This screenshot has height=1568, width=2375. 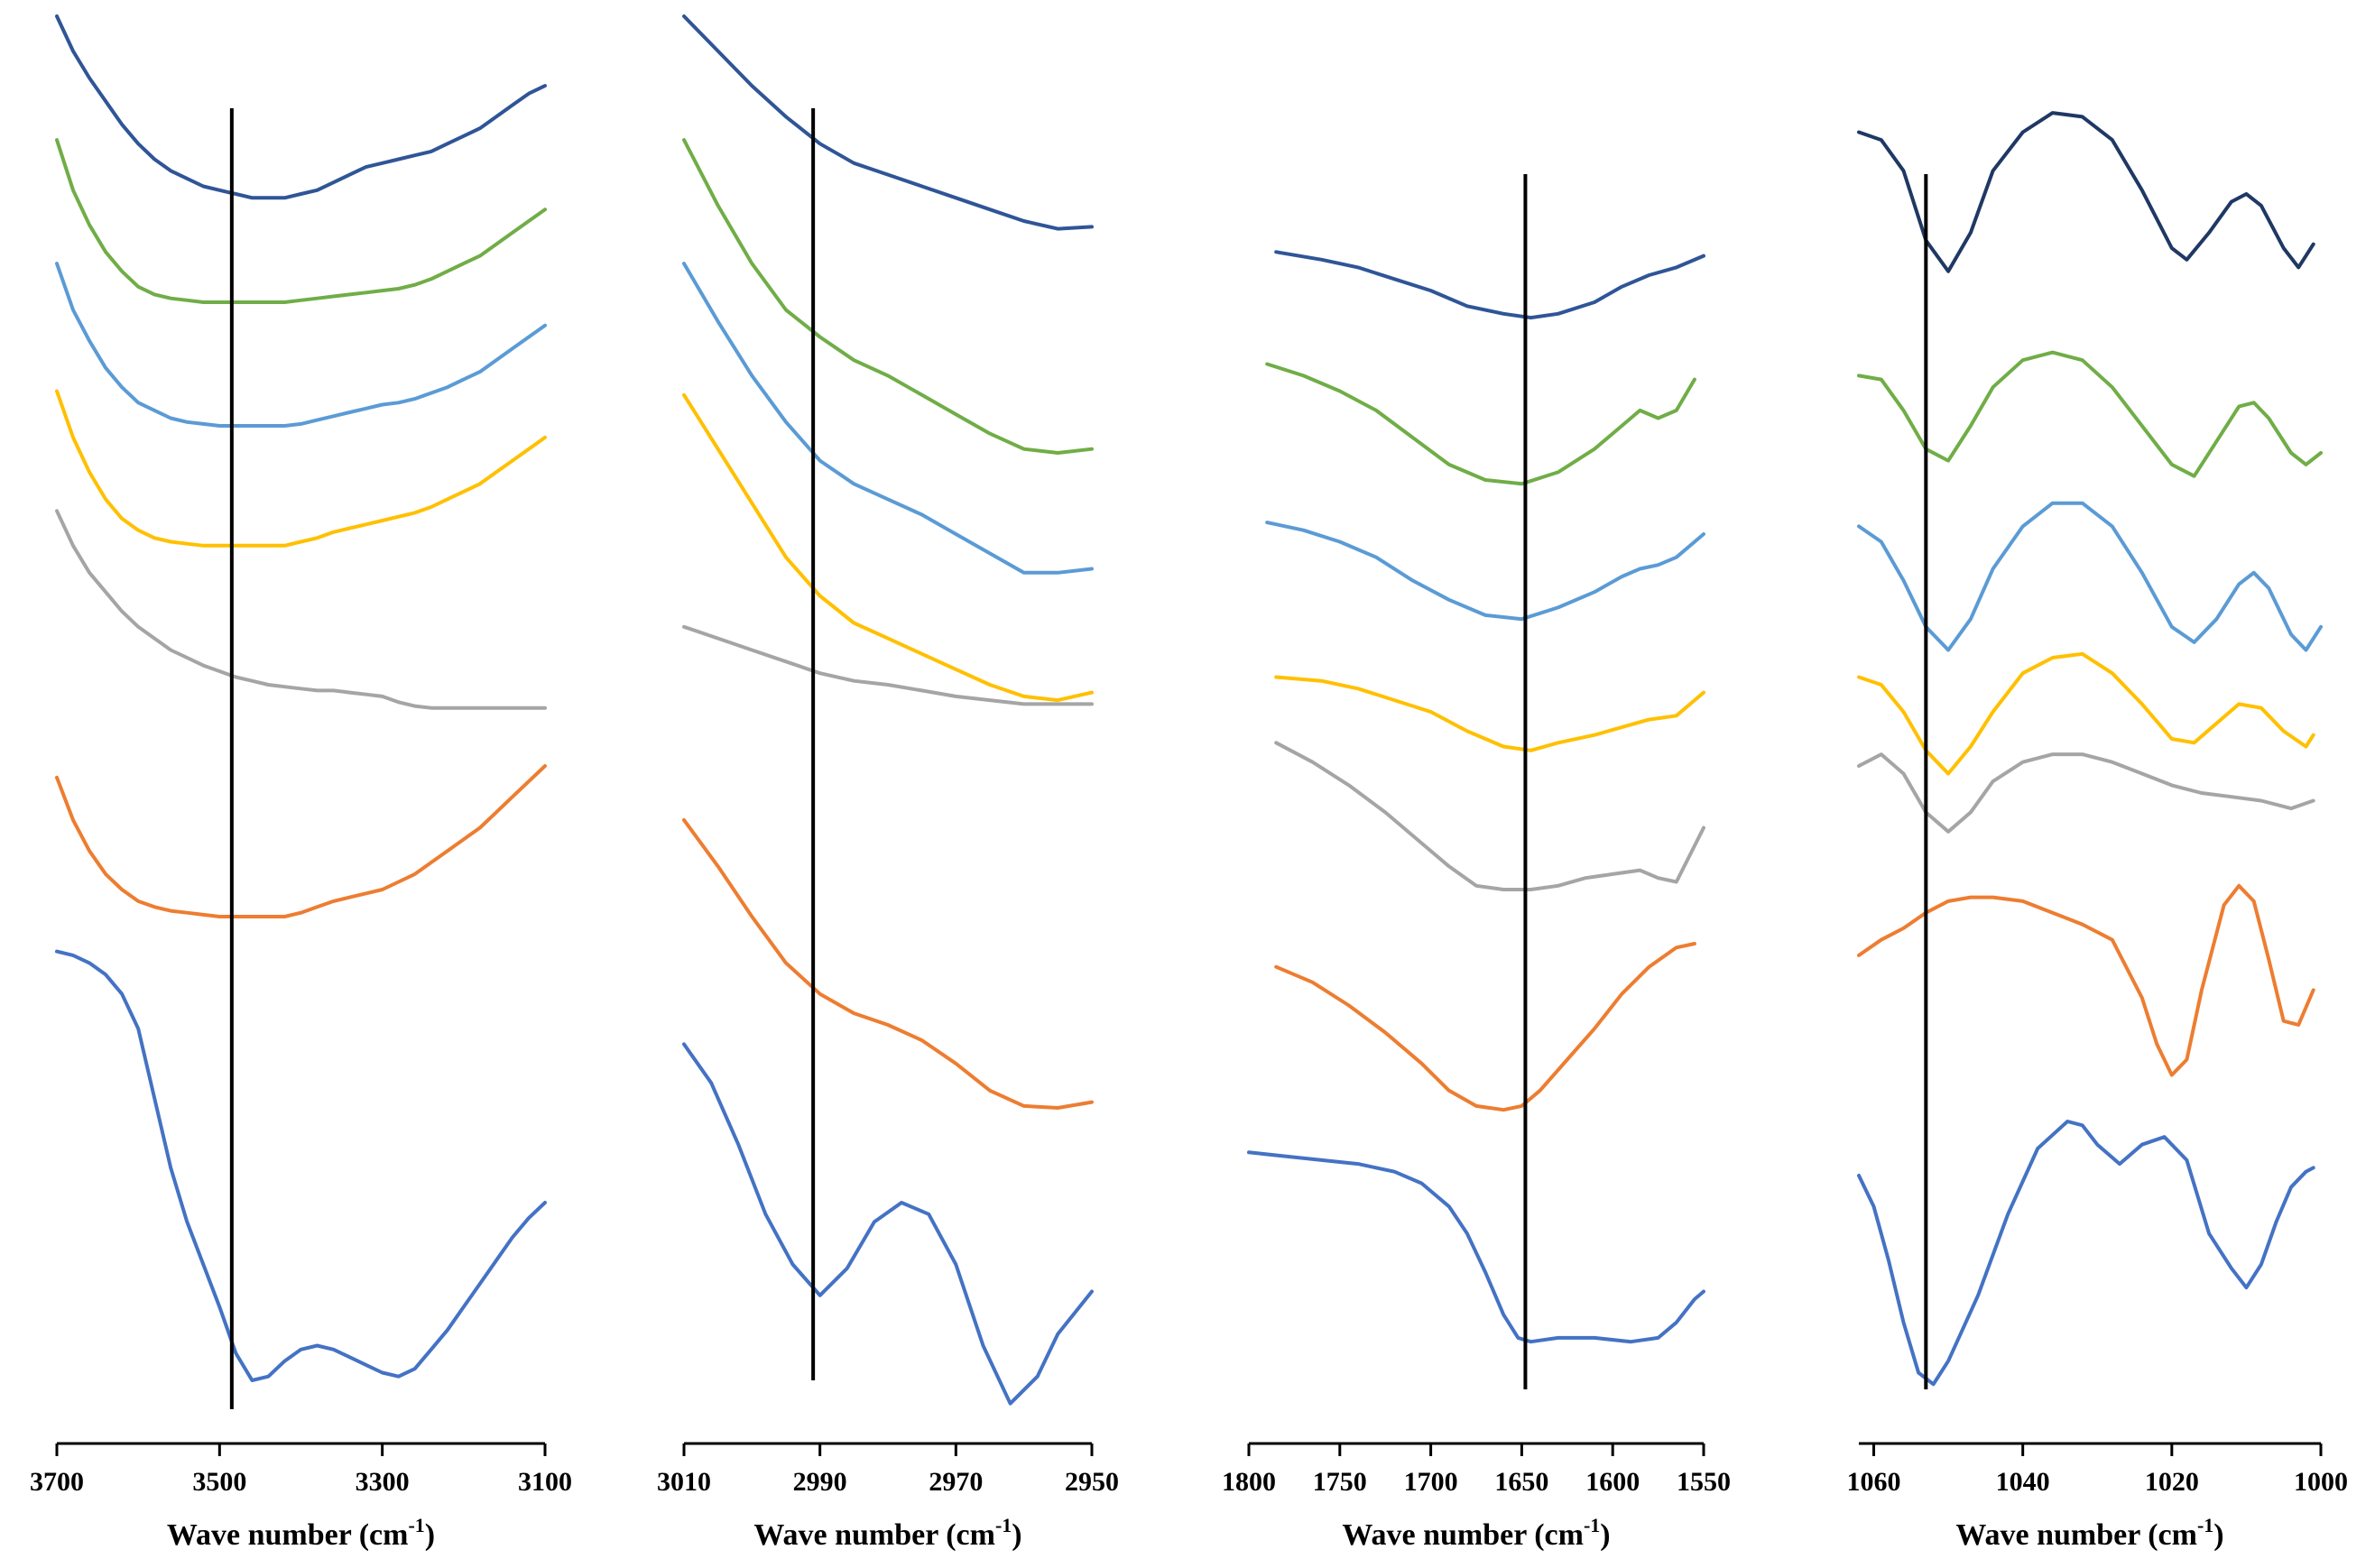 What do you see at coordinates (1521, 1482) in the screenshot?
I see `x-tick-label: 1650` at bounding box center [1521, 1482].